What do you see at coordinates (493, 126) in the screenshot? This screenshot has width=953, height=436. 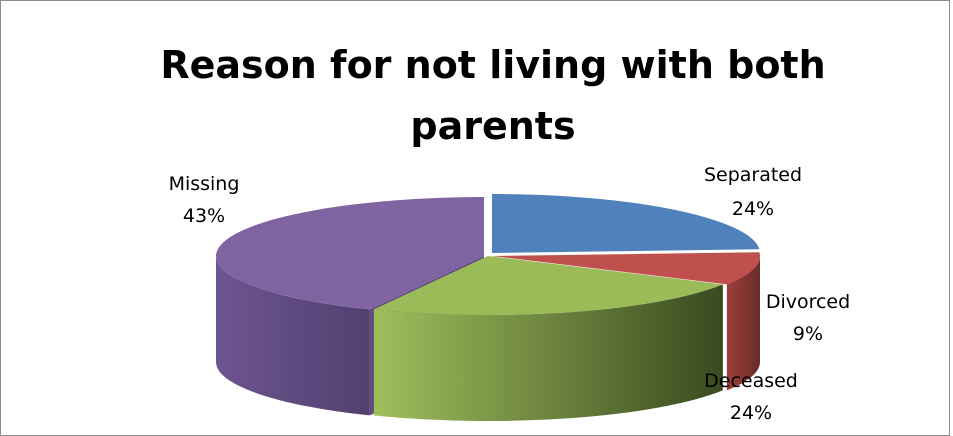 I see `chart-title-line-2: parents` at bounding box center [493, 126].